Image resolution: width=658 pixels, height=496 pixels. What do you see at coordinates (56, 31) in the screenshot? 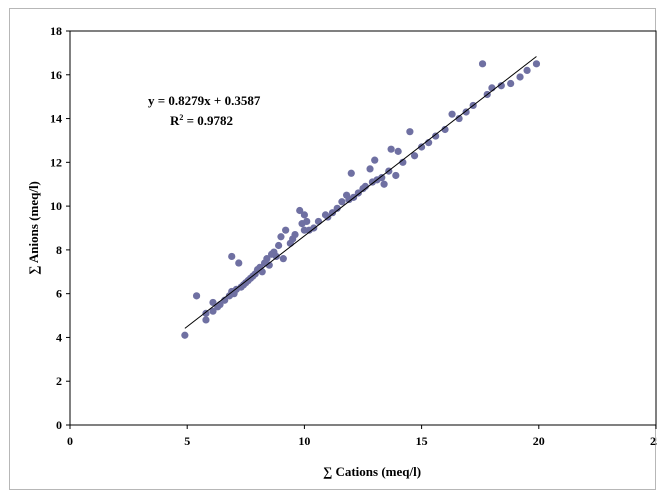
I see `y-tick-label: 18` at bounding box center [56, 31].